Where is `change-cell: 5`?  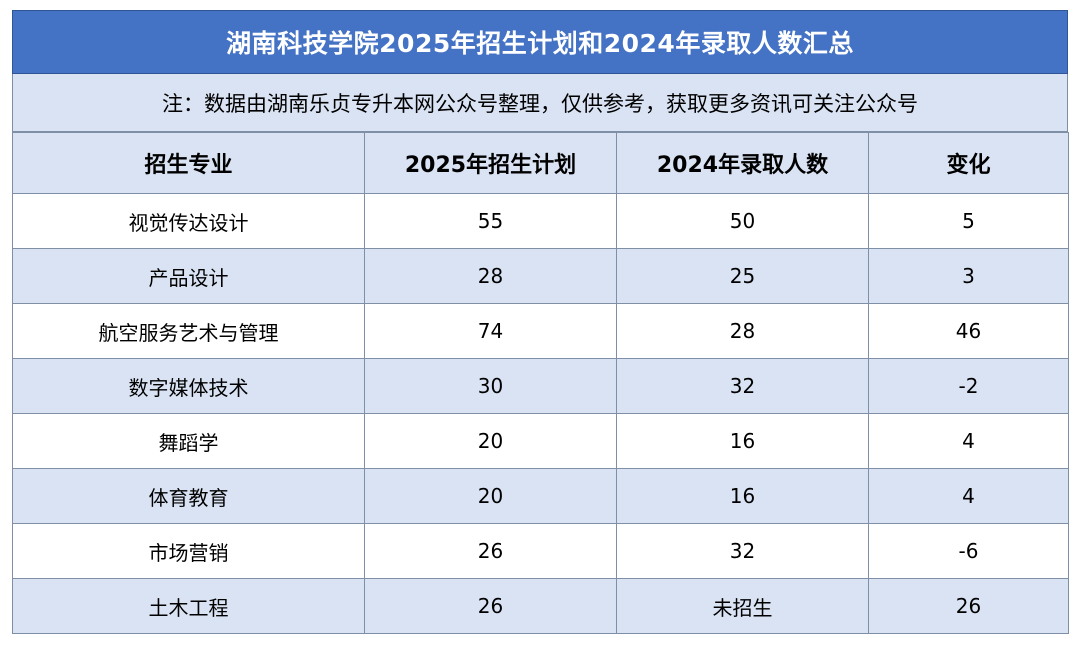
change-cell: 5 is located at coordinates (968, 221).